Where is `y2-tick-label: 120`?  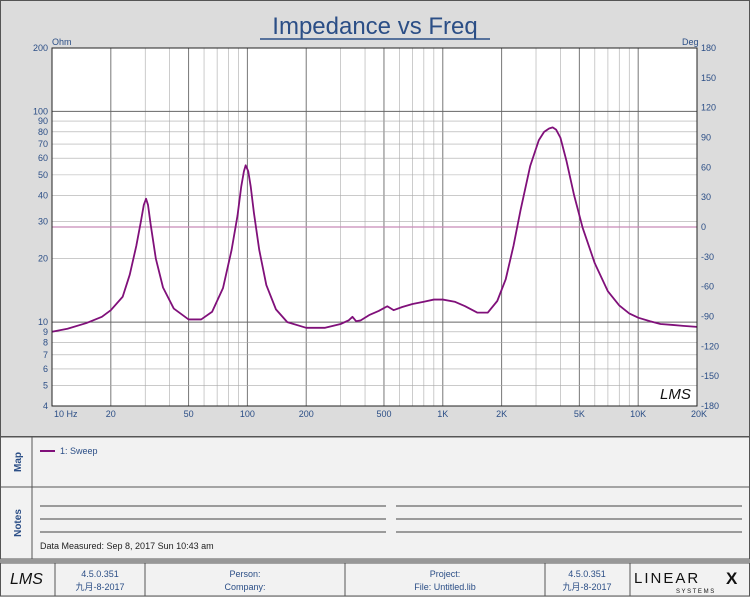
y2-tick-label: 120 is located at coordinates (708, 108).